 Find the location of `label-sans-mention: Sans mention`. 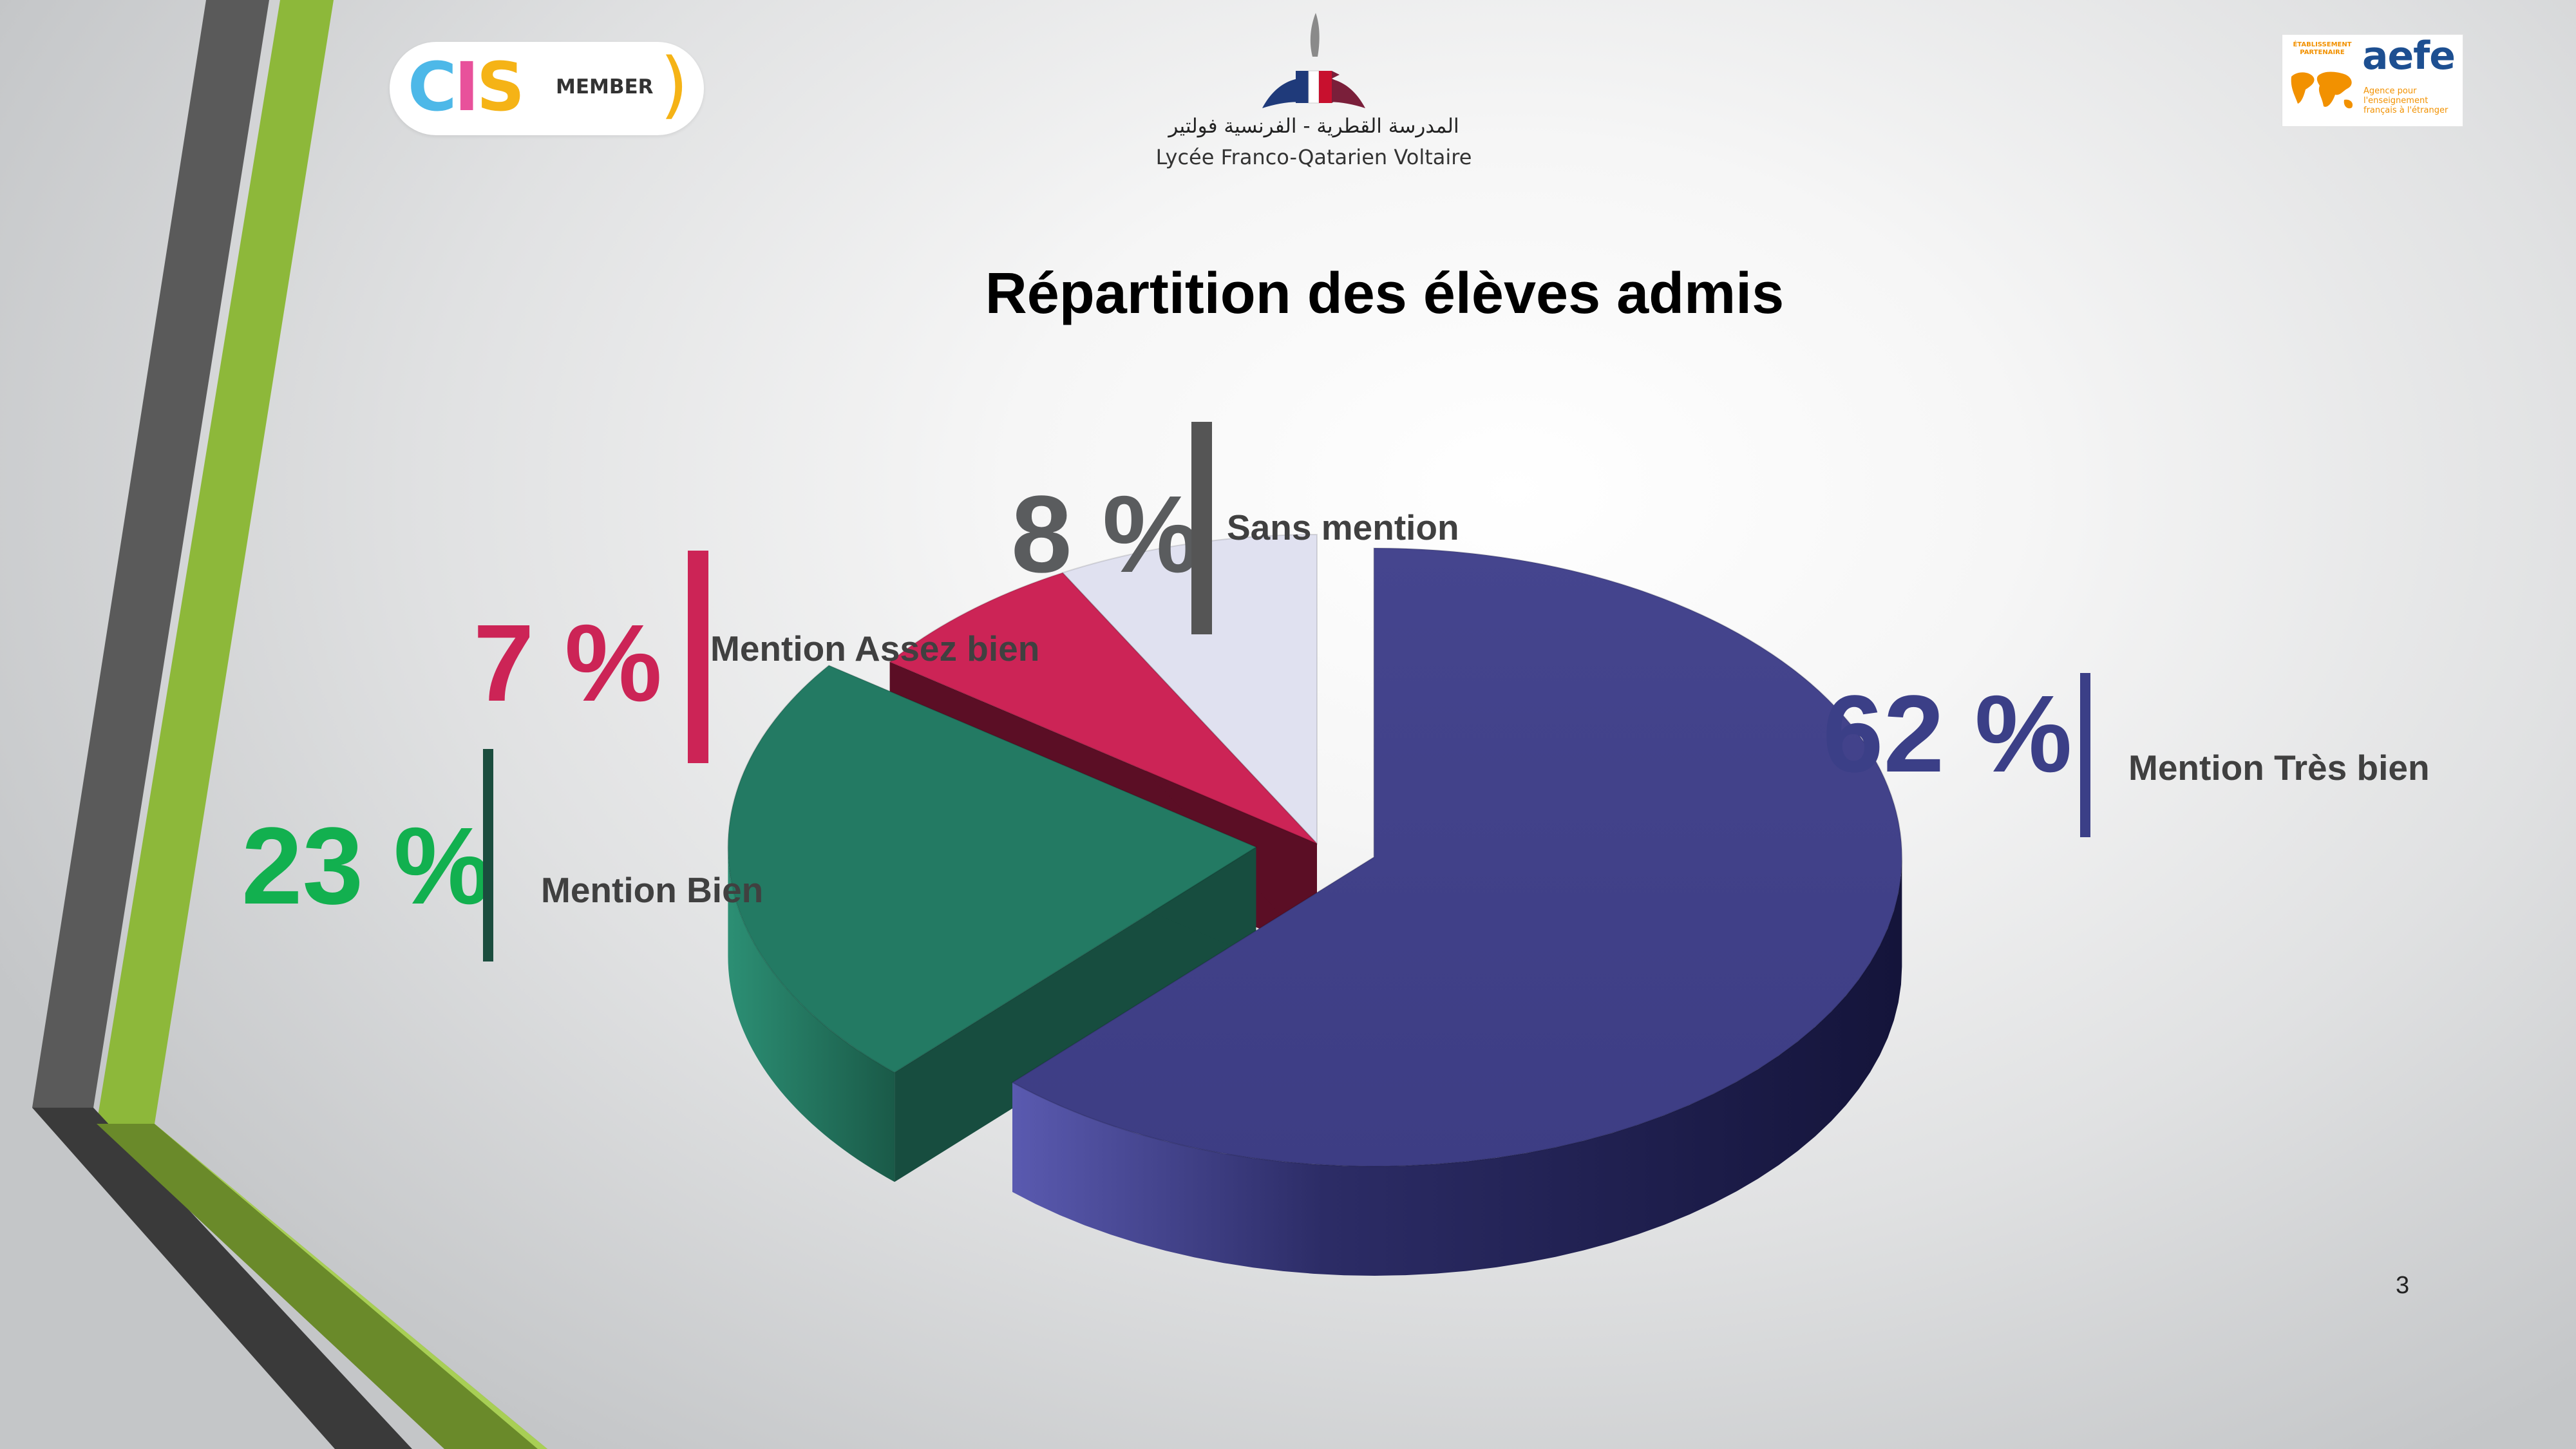

label-sans-mention: Sans mention is located at coordinates (1343, 527).